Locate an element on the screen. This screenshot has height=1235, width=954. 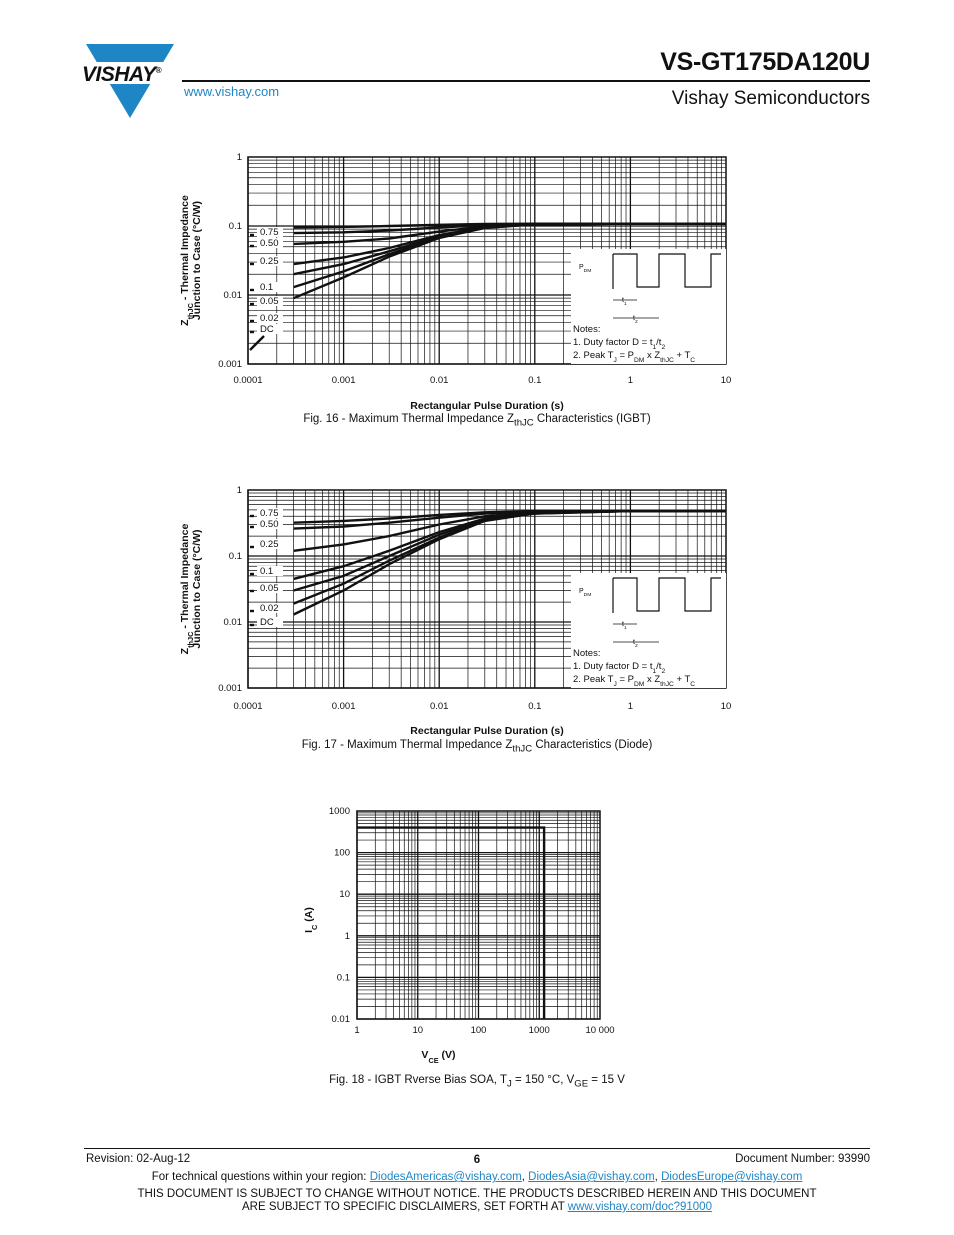
y-axis-label-text: IC (A) is located at coordinates (311, 920).